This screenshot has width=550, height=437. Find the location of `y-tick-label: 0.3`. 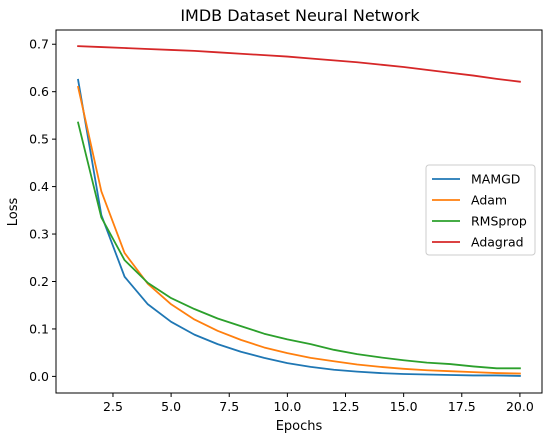

y-tick-label: 0.3 is located at coordinates (39, 234).